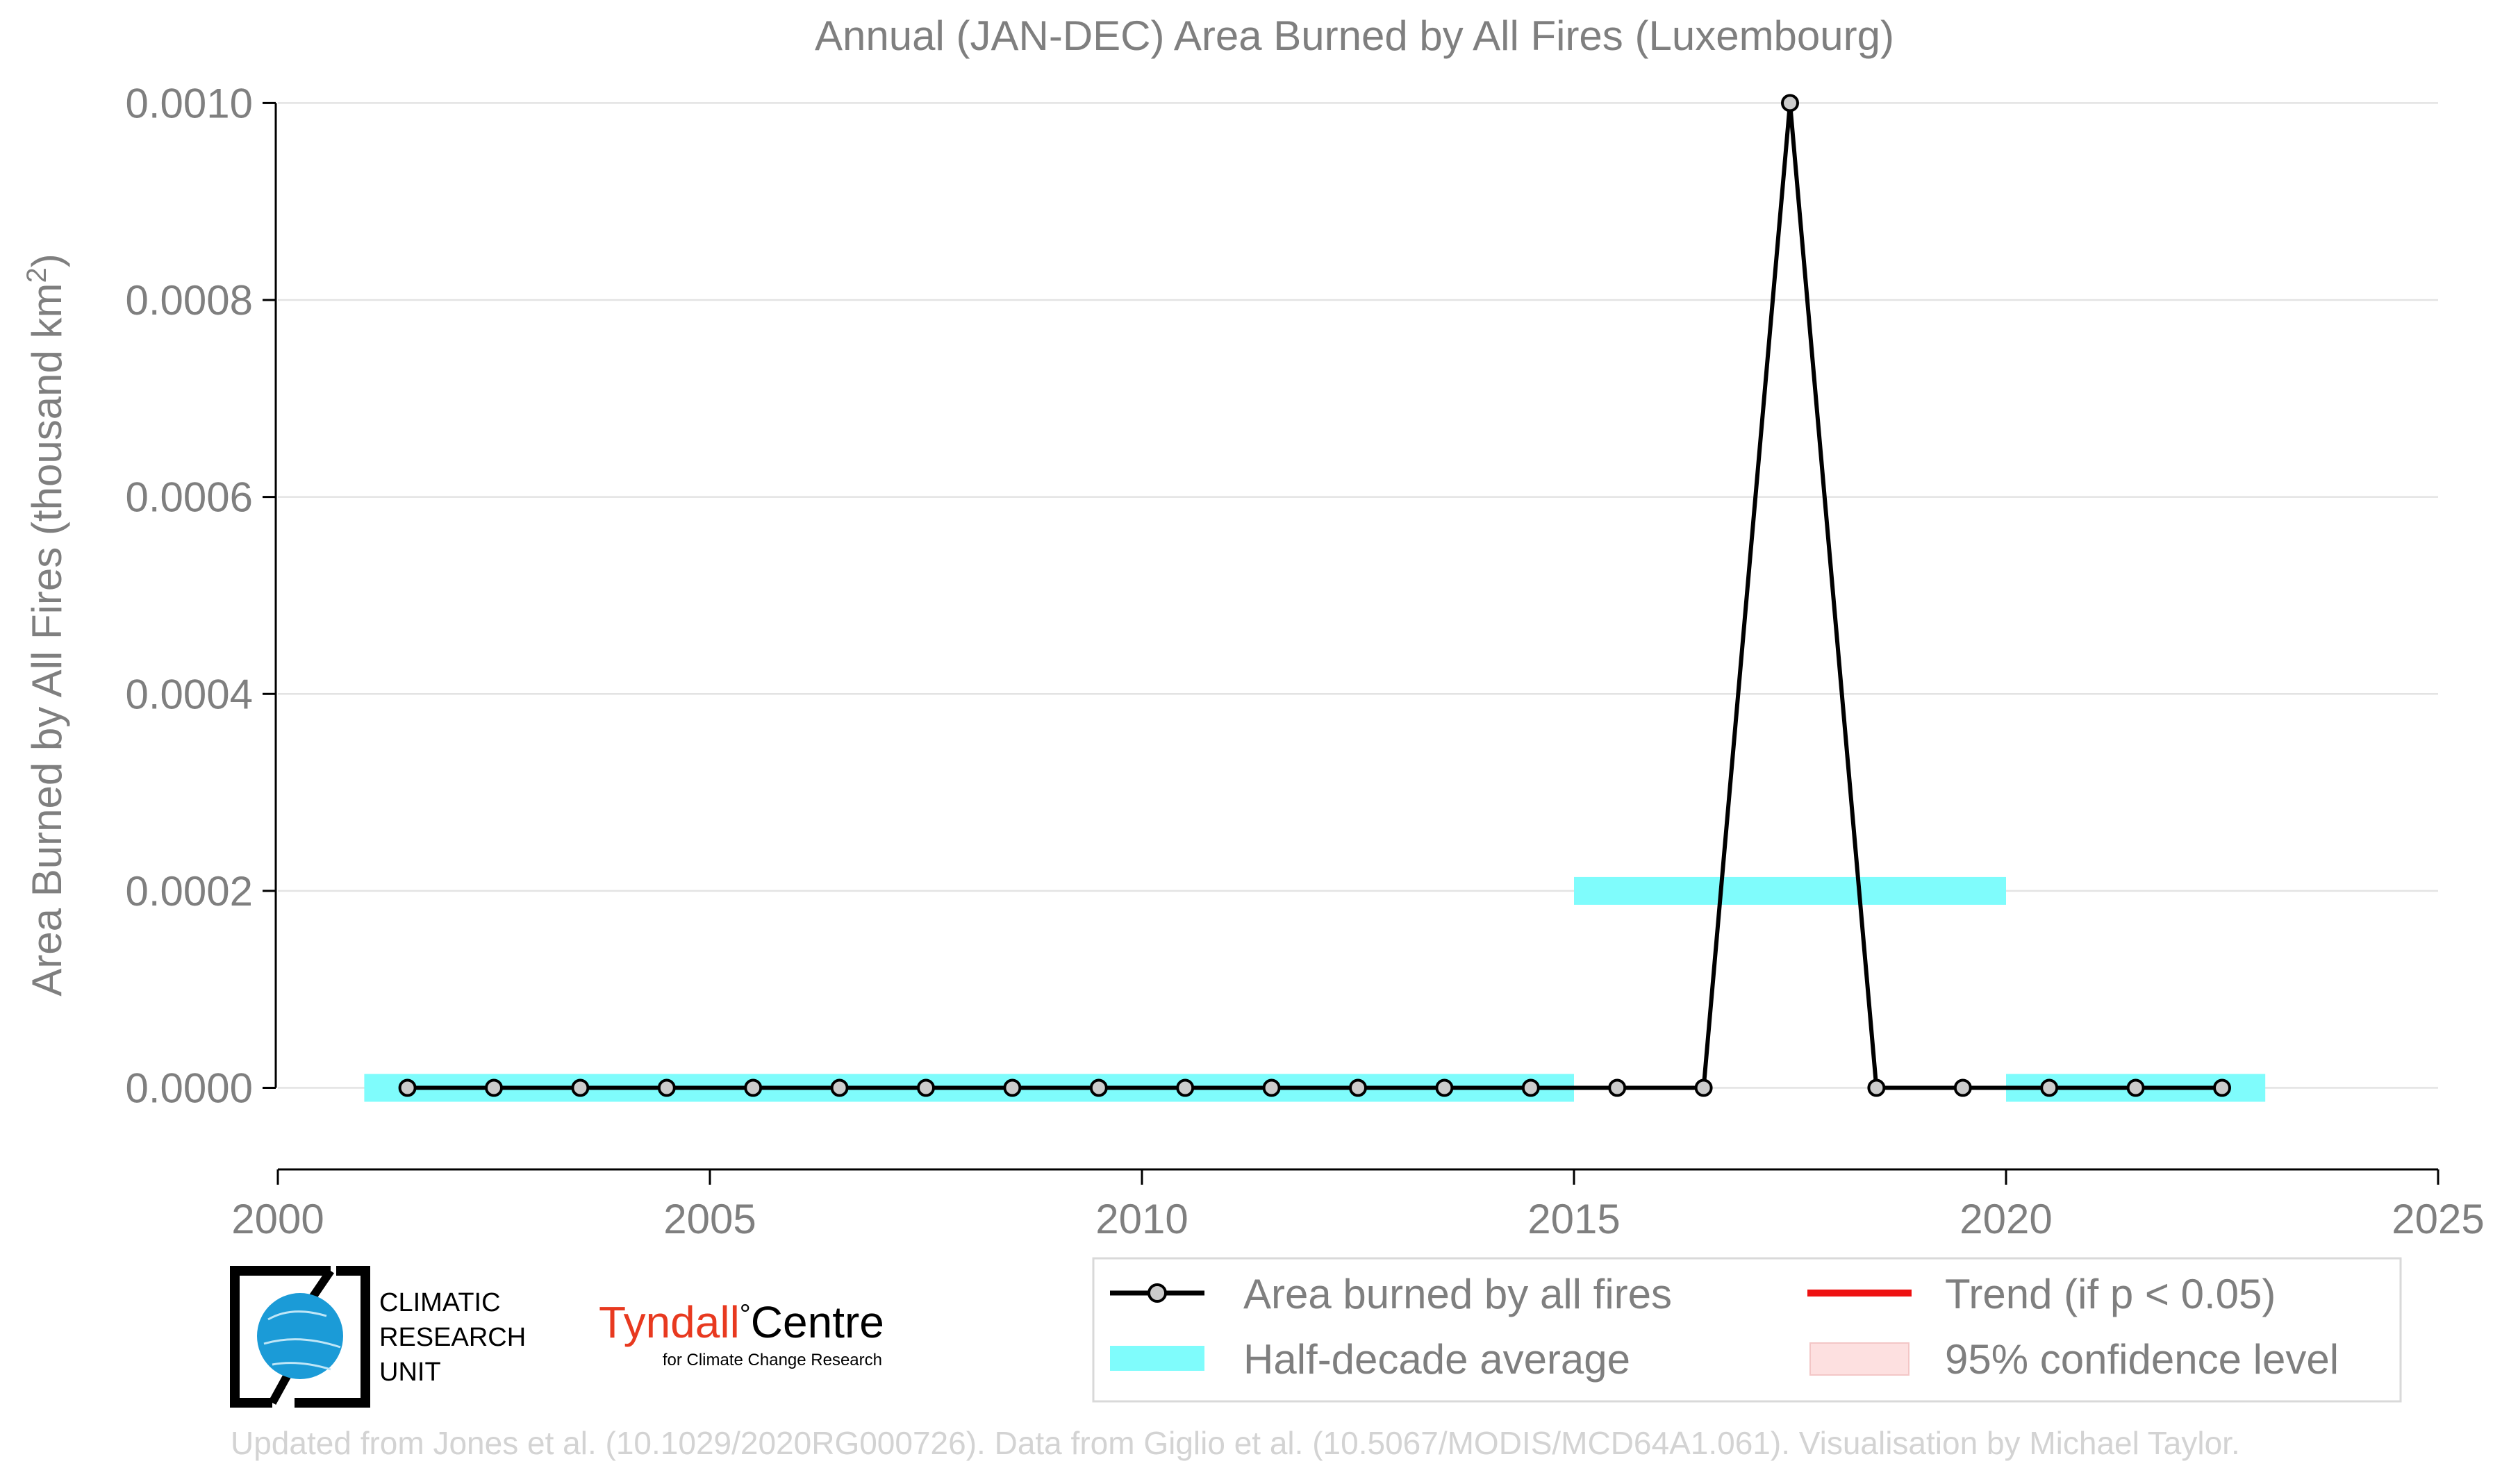 The height and width of the screenshot is (1484, 2502). What do you see at coordinates (302, 1341) in the screenshot?
I see `cru-globe-highlight` at bounding box center [302, 1341].